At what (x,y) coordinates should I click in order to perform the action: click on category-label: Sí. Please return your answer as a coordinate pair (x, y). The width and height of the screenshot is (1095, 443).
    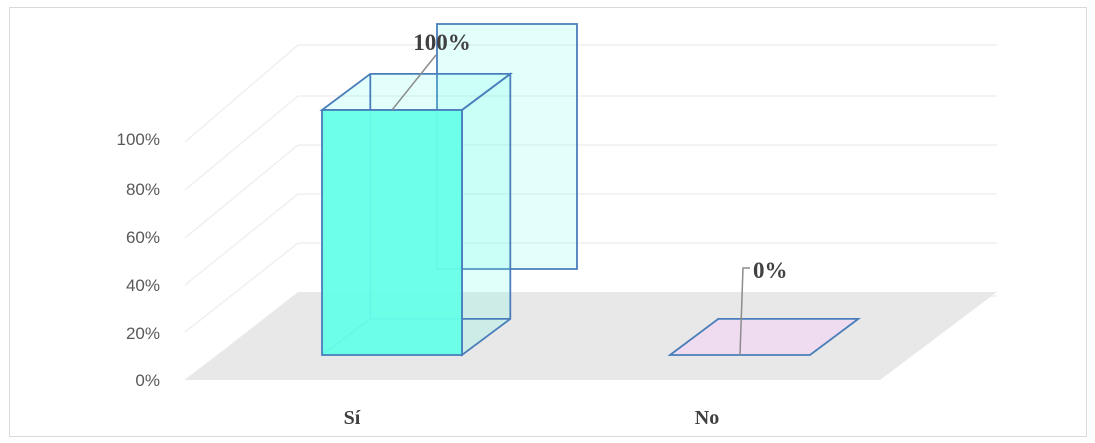
    Looking at the image, I should click on (352, 418).